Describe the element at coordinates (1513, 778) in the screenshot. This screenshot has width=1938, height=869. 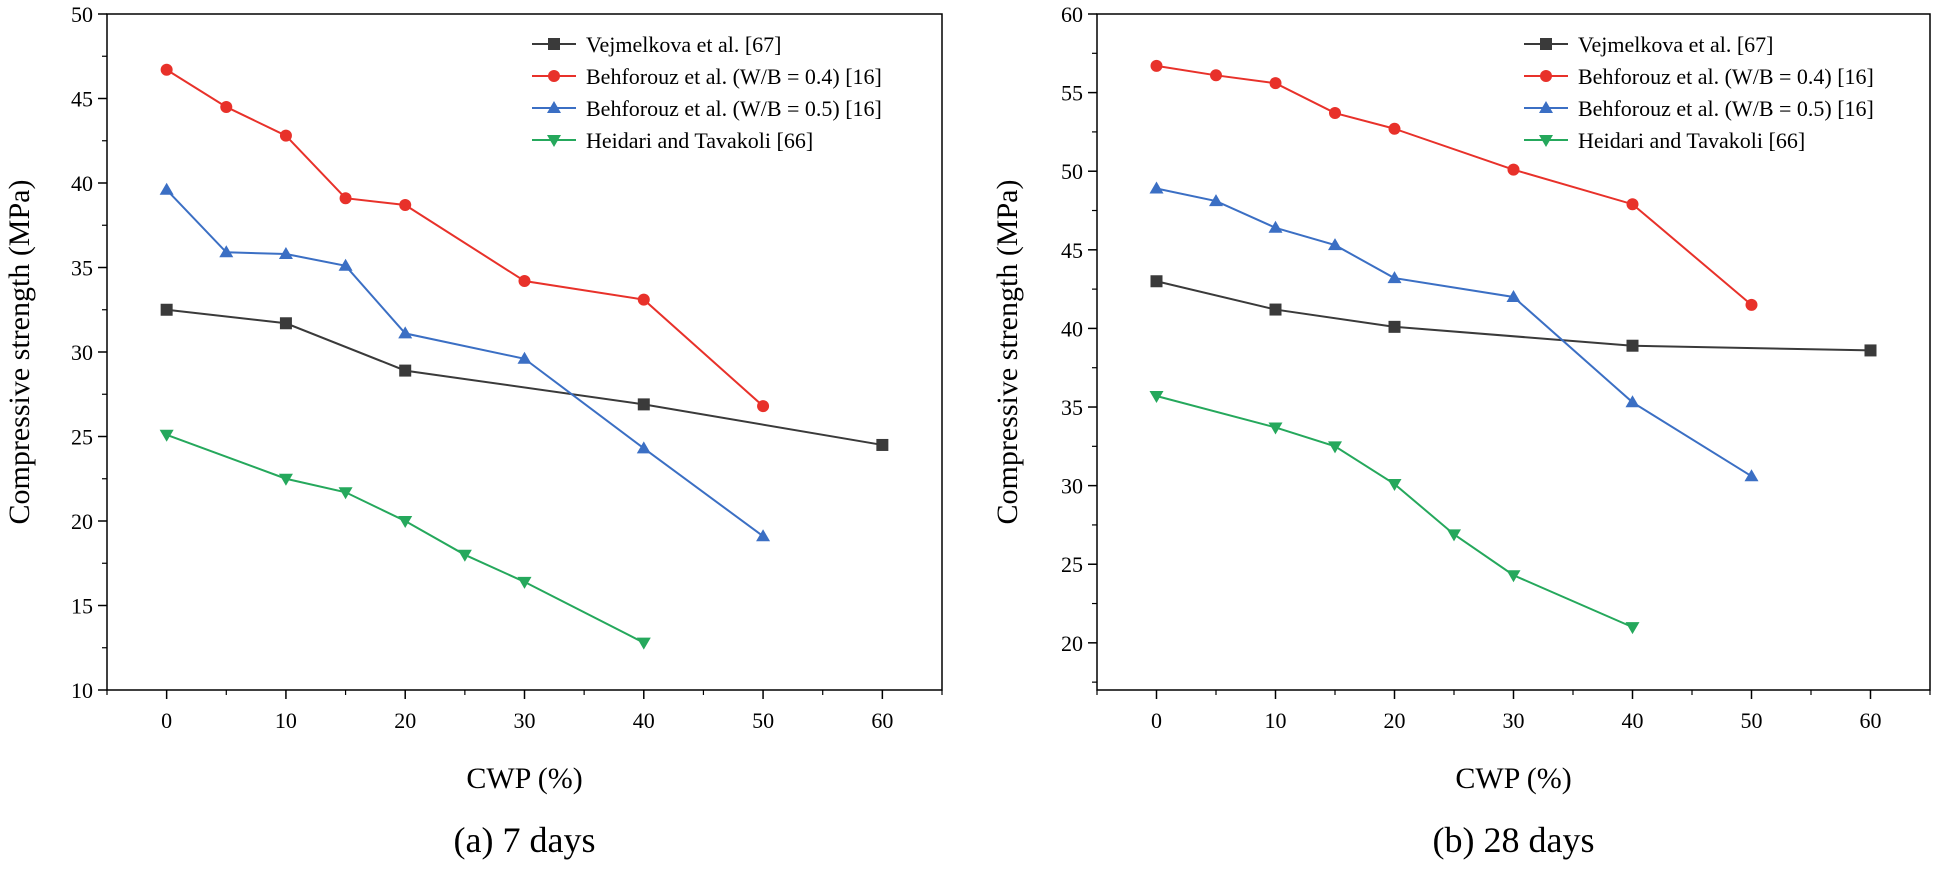
I see `x-axis-label: CWP (%)` at that location.